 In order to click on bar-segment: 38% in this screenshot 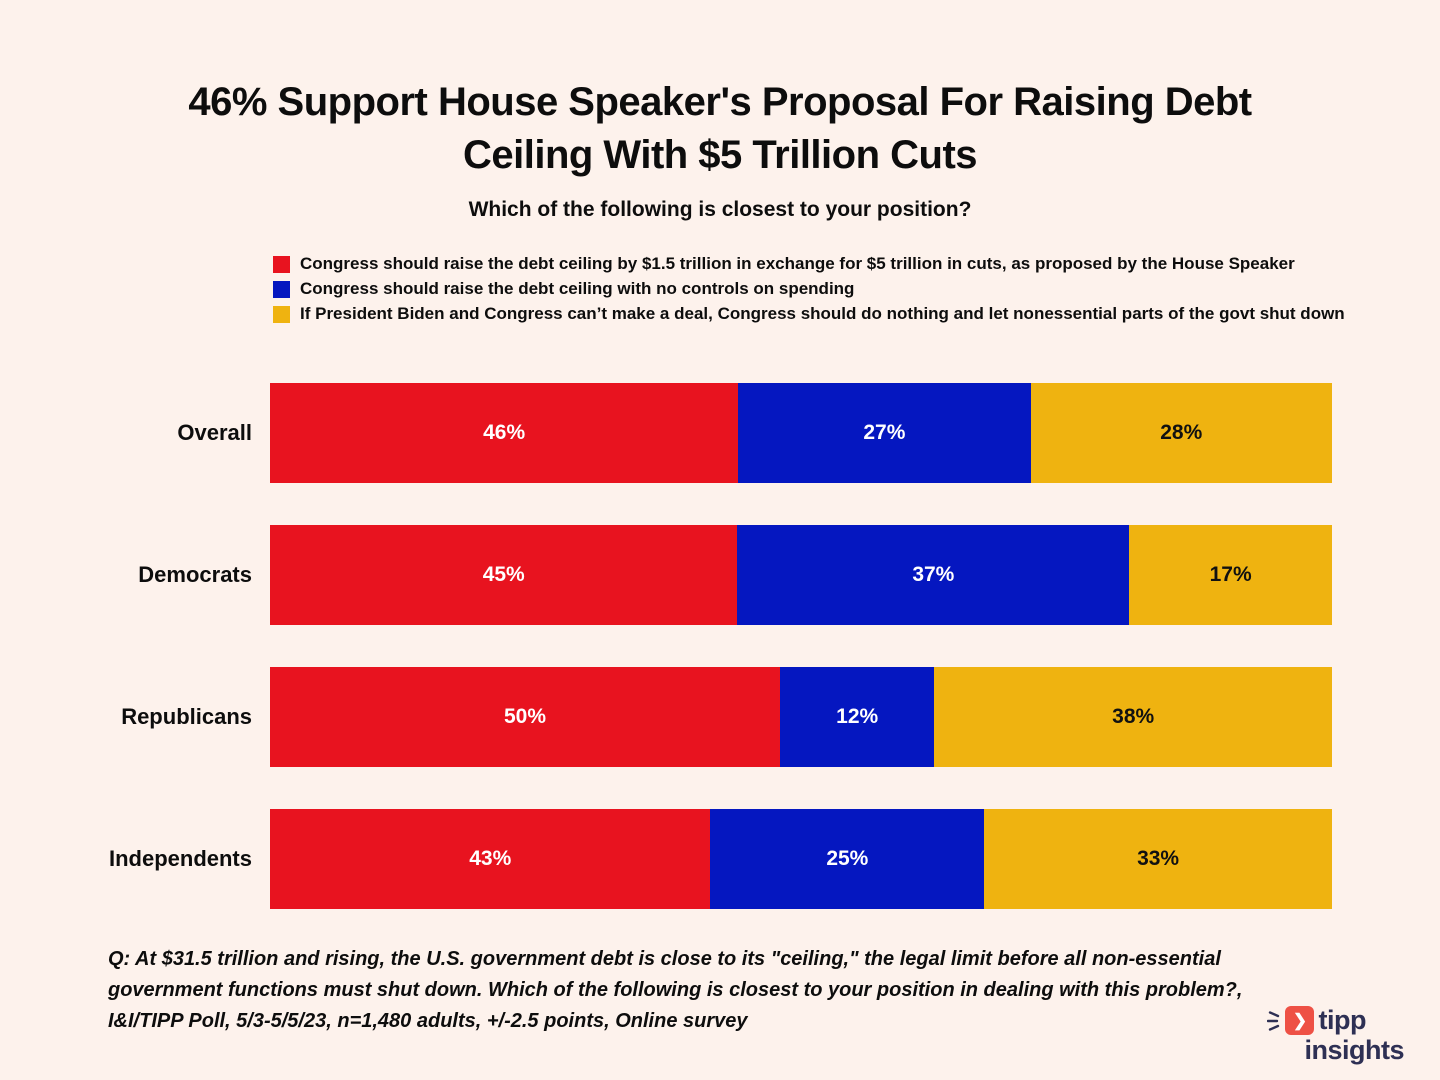, I will do `click(1133, 717)`.